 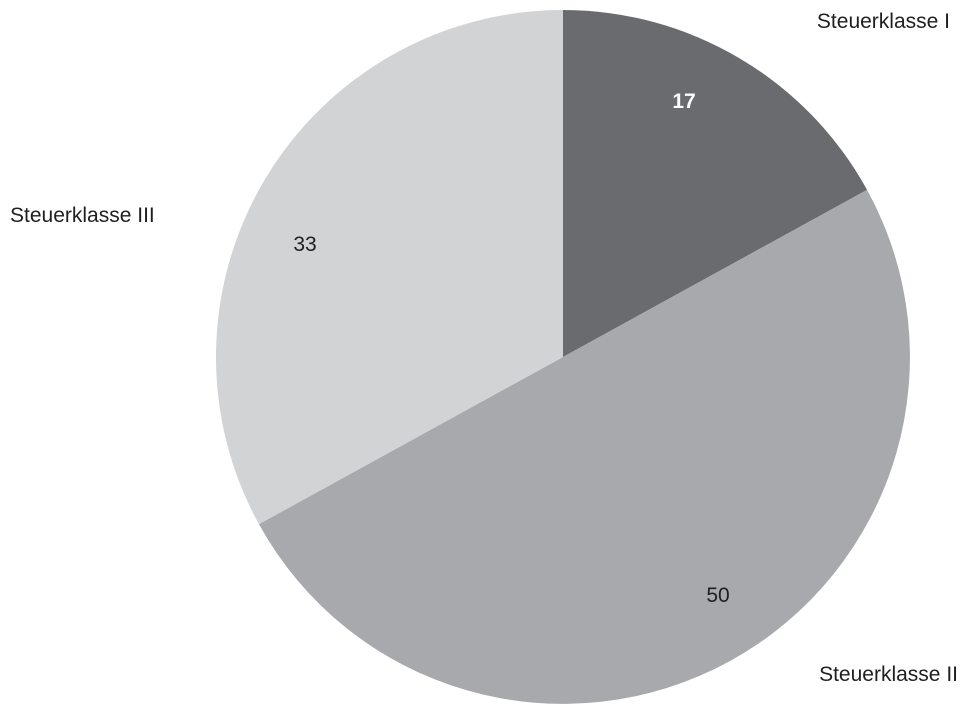 I want to click on category-label-steuerklasse-ii: Steuerklasse II, so click(x=888, y=674).